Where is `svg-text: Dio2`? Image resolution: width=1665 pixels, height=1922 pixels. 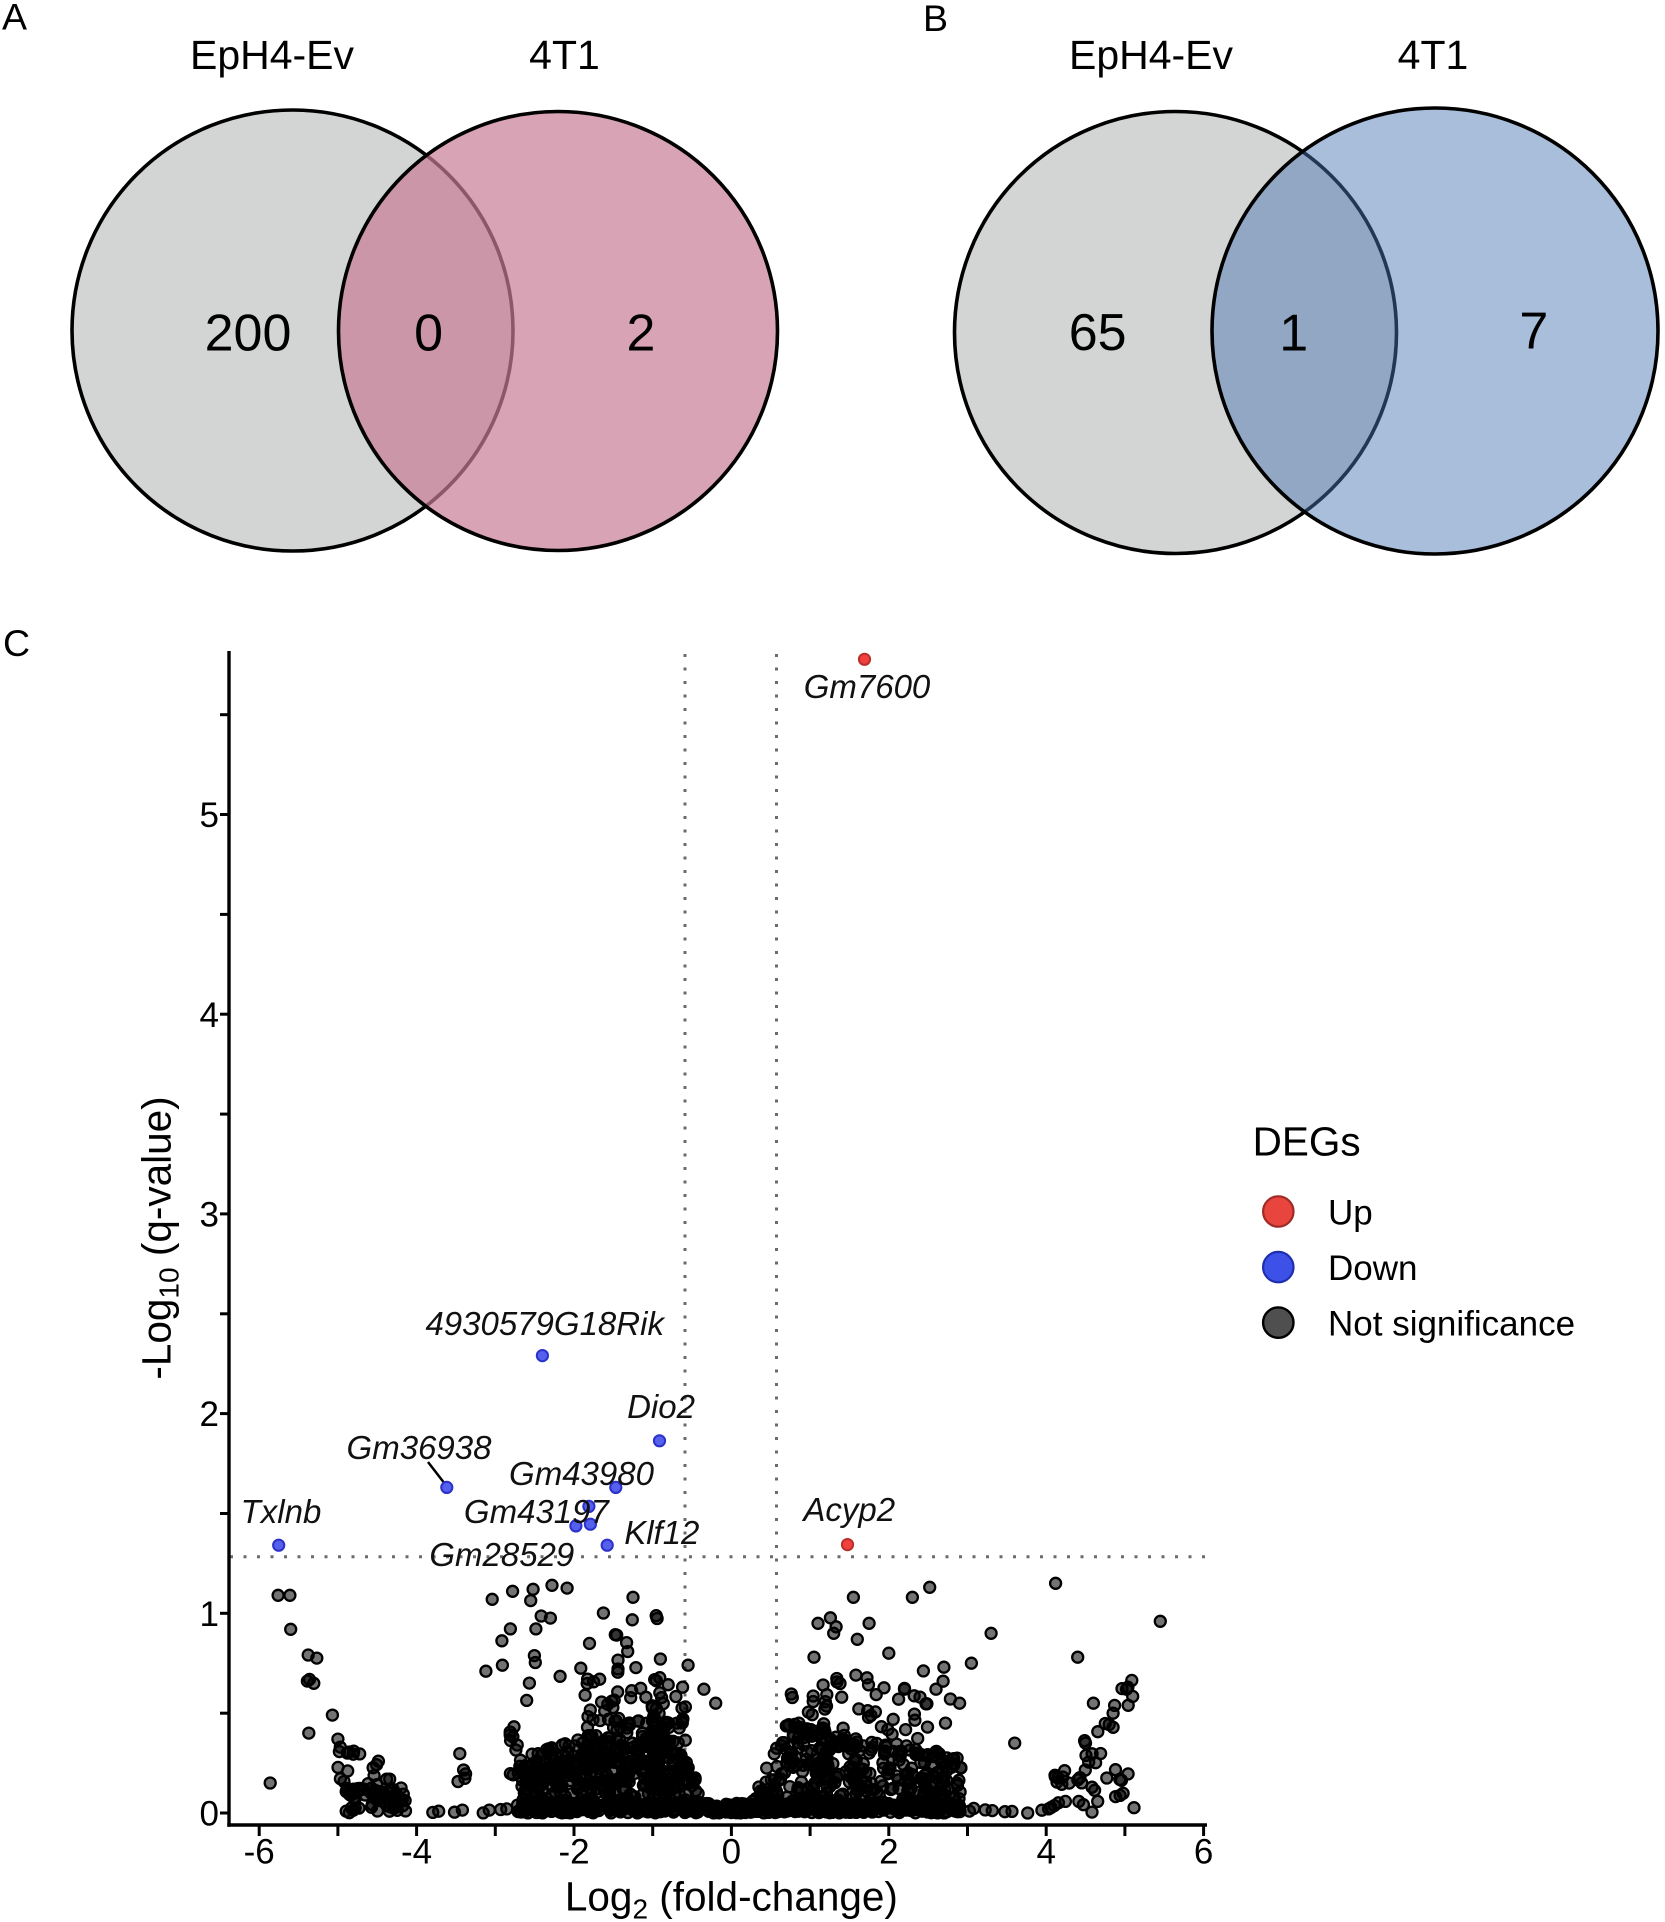 svg-text: Dio2 is located at coordinates (661, 1406).